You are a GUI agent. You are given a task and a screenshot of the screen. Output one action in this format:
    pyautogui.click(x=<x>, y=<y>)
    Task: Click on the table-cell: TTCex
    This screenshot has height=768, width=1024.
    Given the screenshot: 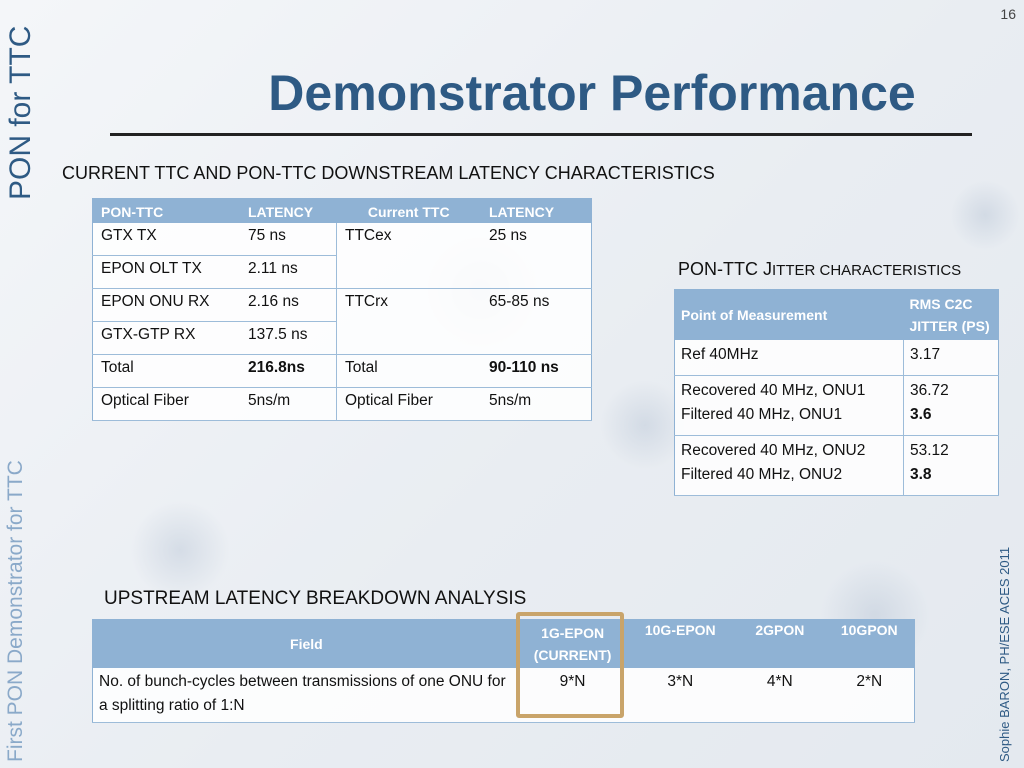 What is the action you would take?
    pyautogui.click(x=408, y=239)
    